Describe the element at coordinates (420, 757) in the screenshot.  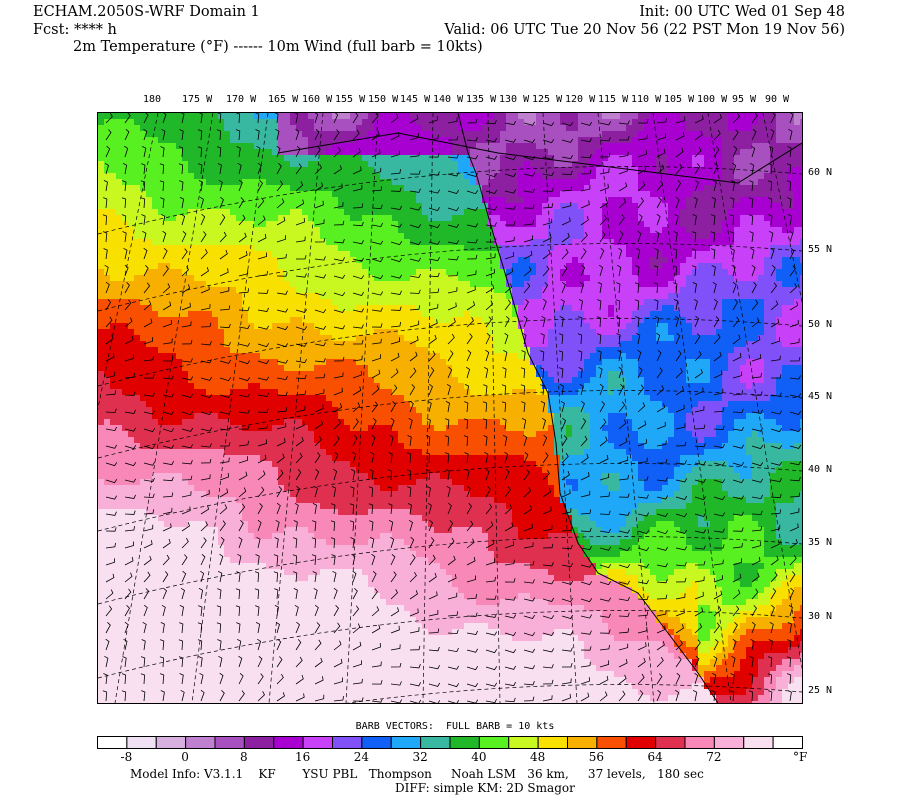
I see `color-bar-tick-label: 32` at that location.